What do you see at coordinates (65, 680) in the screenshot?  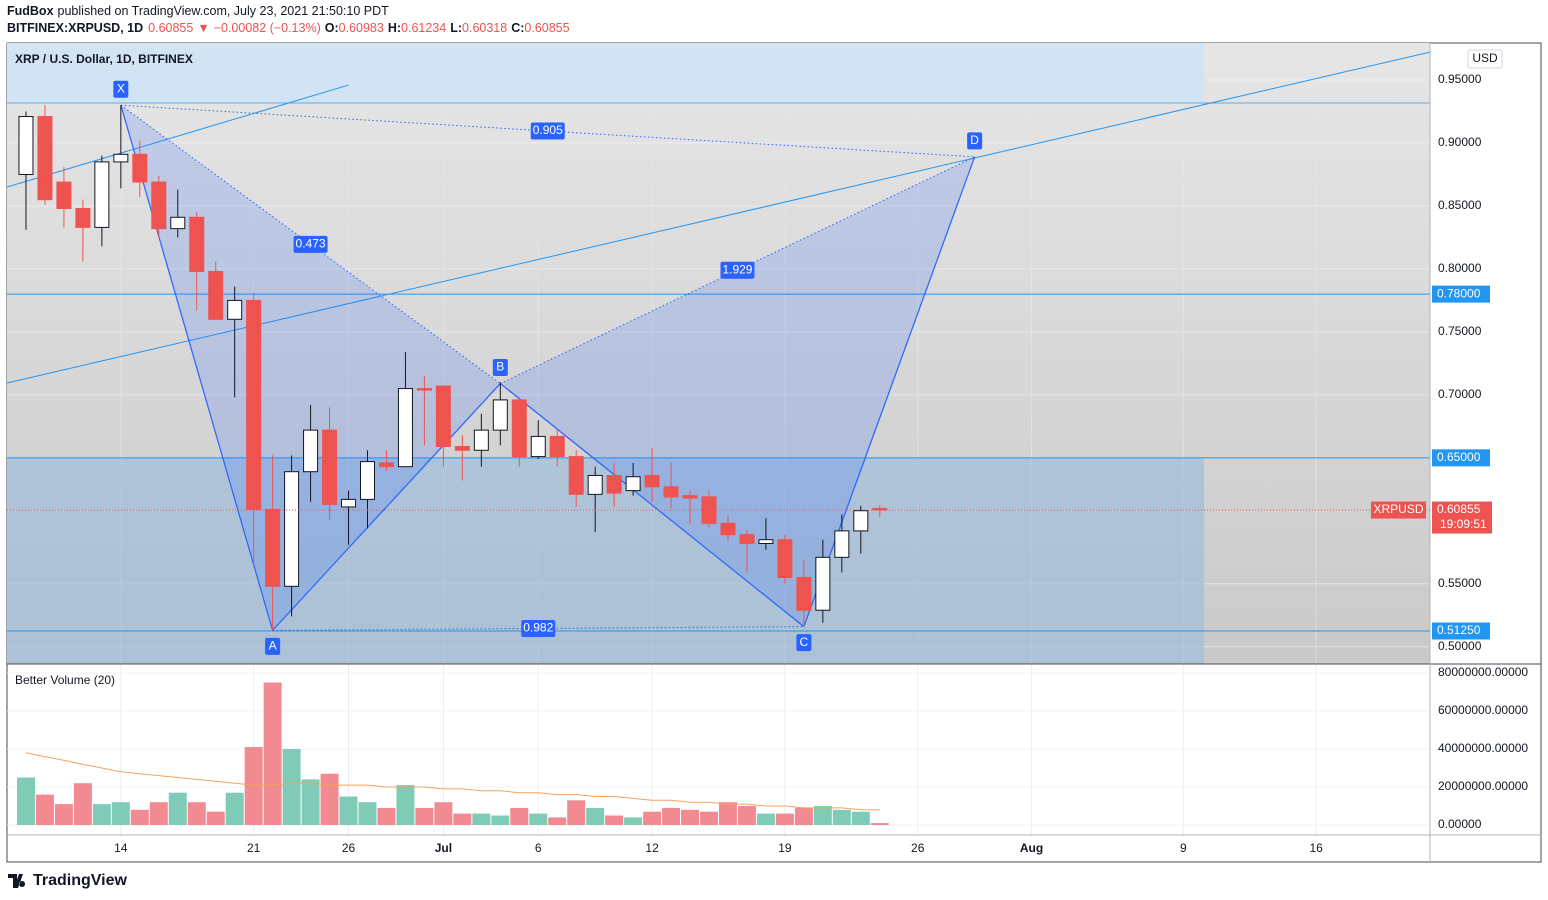 I see `volume-title: Better Volume (20)` at bounding box center [65, 680].